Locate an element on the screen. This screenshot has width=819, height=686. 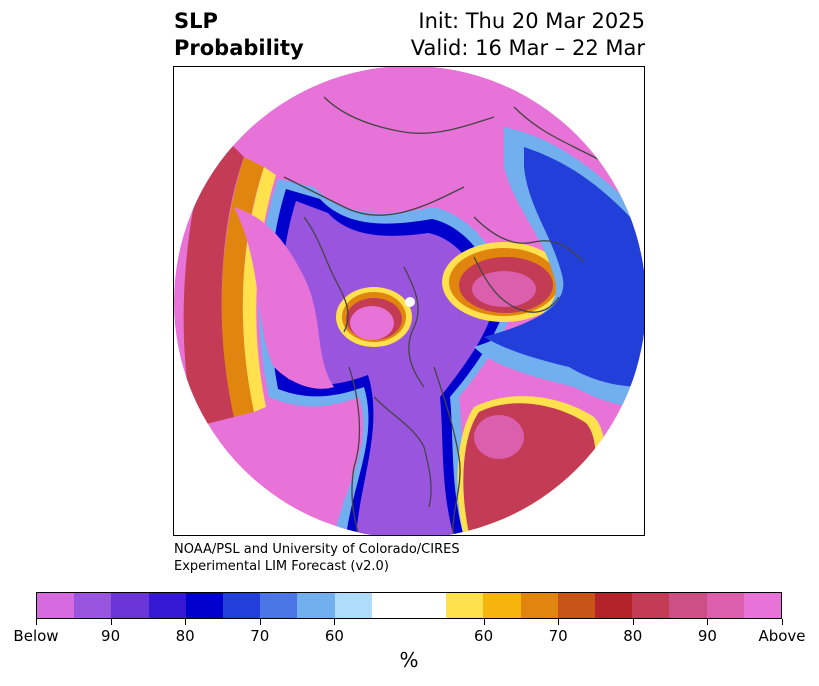
init-date: Init: Thu 20 Mar 2025 is located at coordinates (531, 21).